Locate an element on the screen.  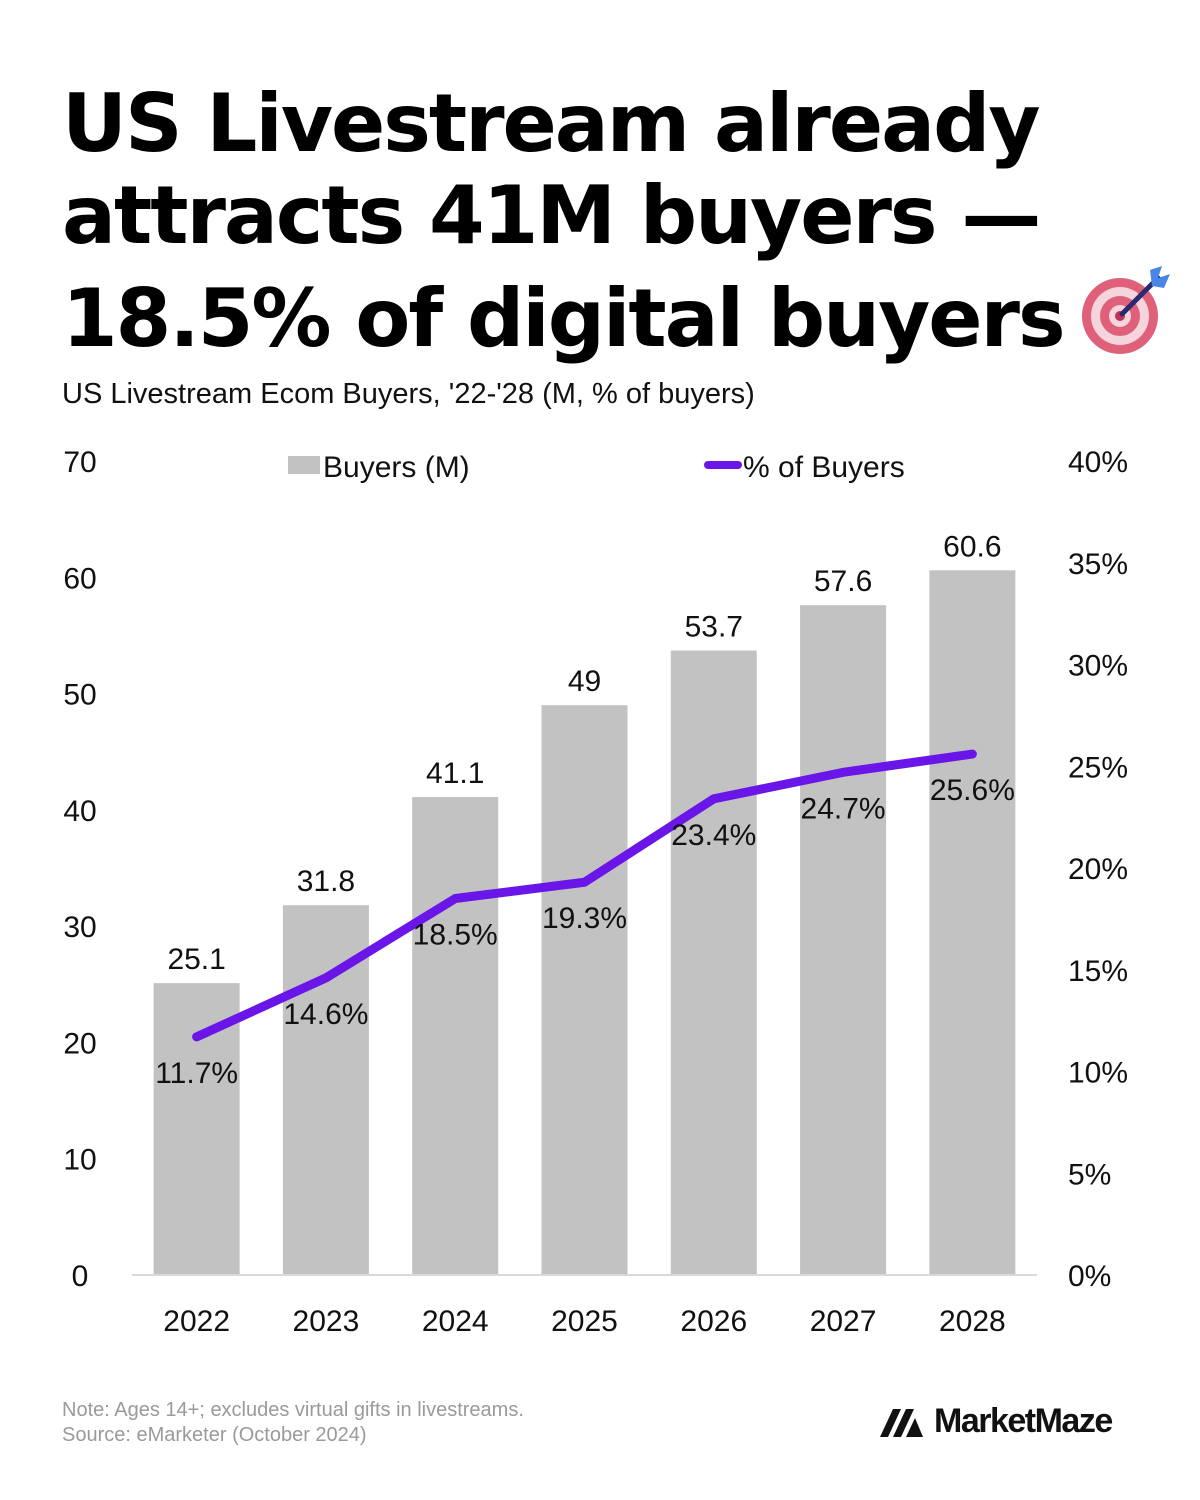
line-point-2027 is located at coordinates (843, 772).